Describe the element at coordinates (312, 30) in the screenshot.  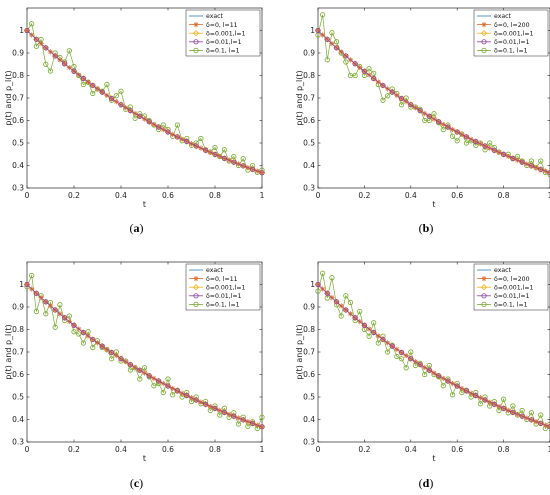
I see `y-tick-label: 1` at that location.